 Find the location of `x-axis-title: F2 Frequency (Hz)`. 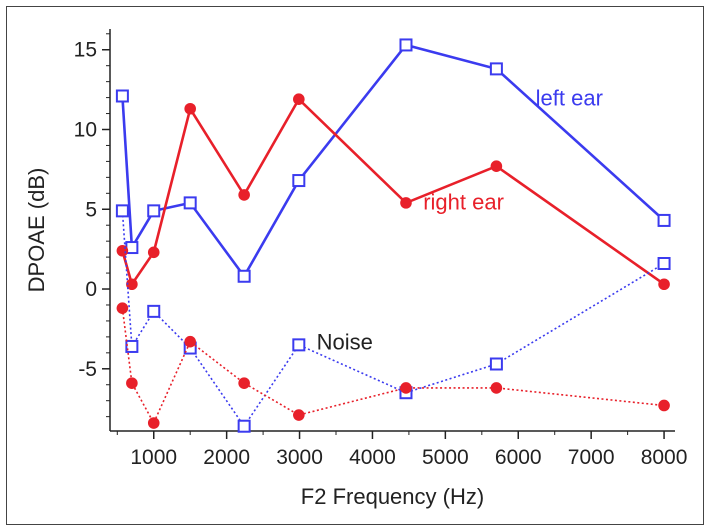

x-axis-title: F2 Frequency (Hz) is located at coordinates (392, 496).